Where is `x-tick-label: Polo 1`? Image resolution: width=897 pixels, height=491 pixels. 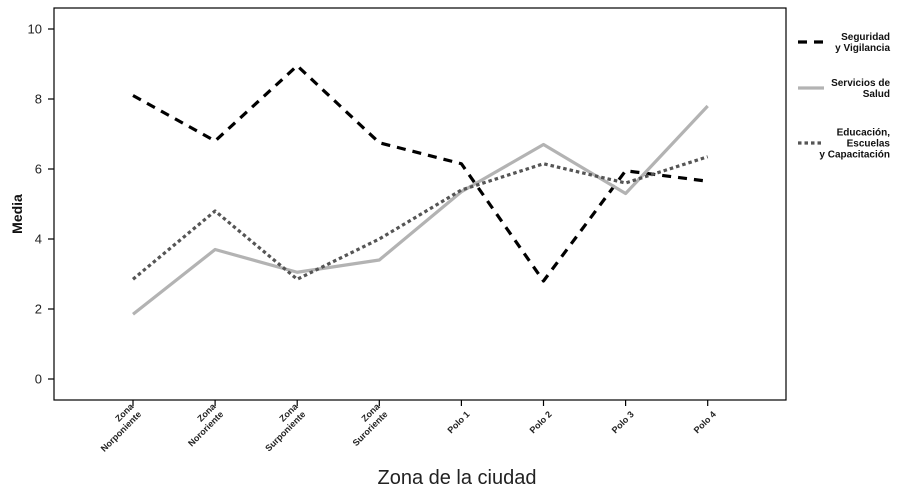
x-tick-label: Polo 1 is located at coordinates (458, 422).